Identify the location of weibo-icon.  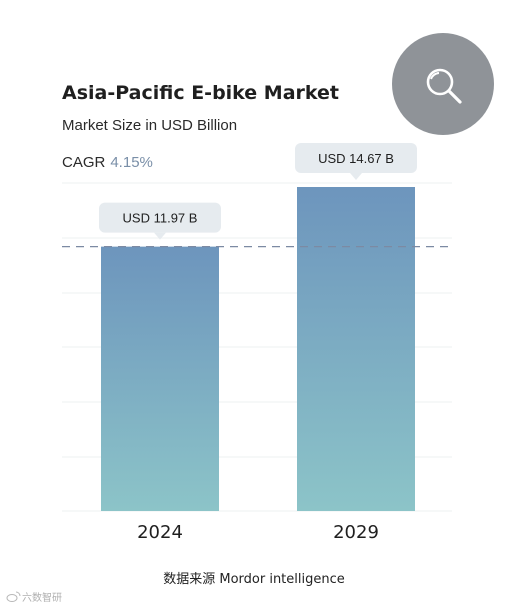
(13, 596).